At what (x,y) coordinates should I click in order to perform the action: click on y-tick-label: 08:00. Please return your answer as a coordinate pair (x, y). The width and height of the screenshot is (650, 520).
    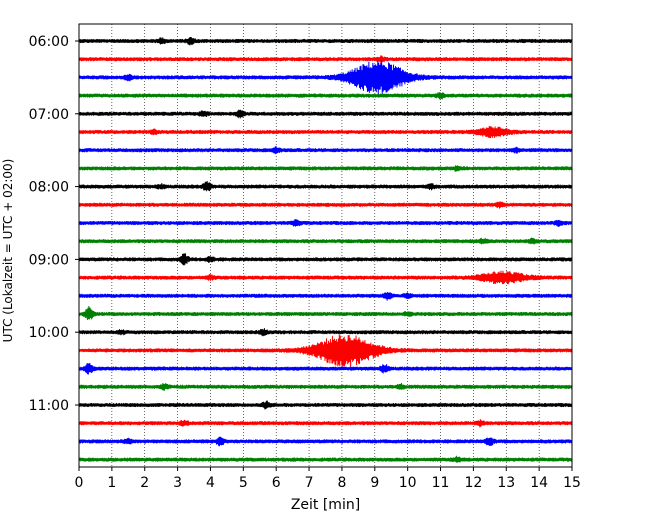
    Looking at the image, I should click on (49, 188).